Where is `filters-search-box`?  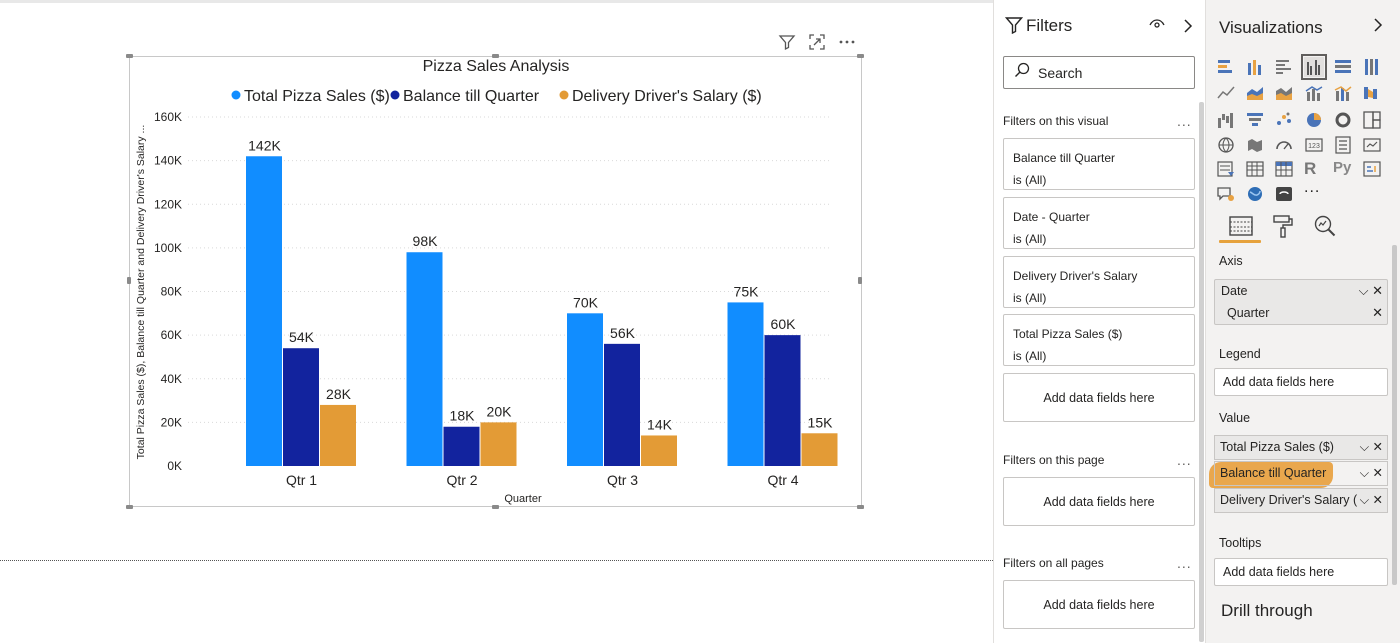
filters-search-box is located at coordinates (1099, 72).